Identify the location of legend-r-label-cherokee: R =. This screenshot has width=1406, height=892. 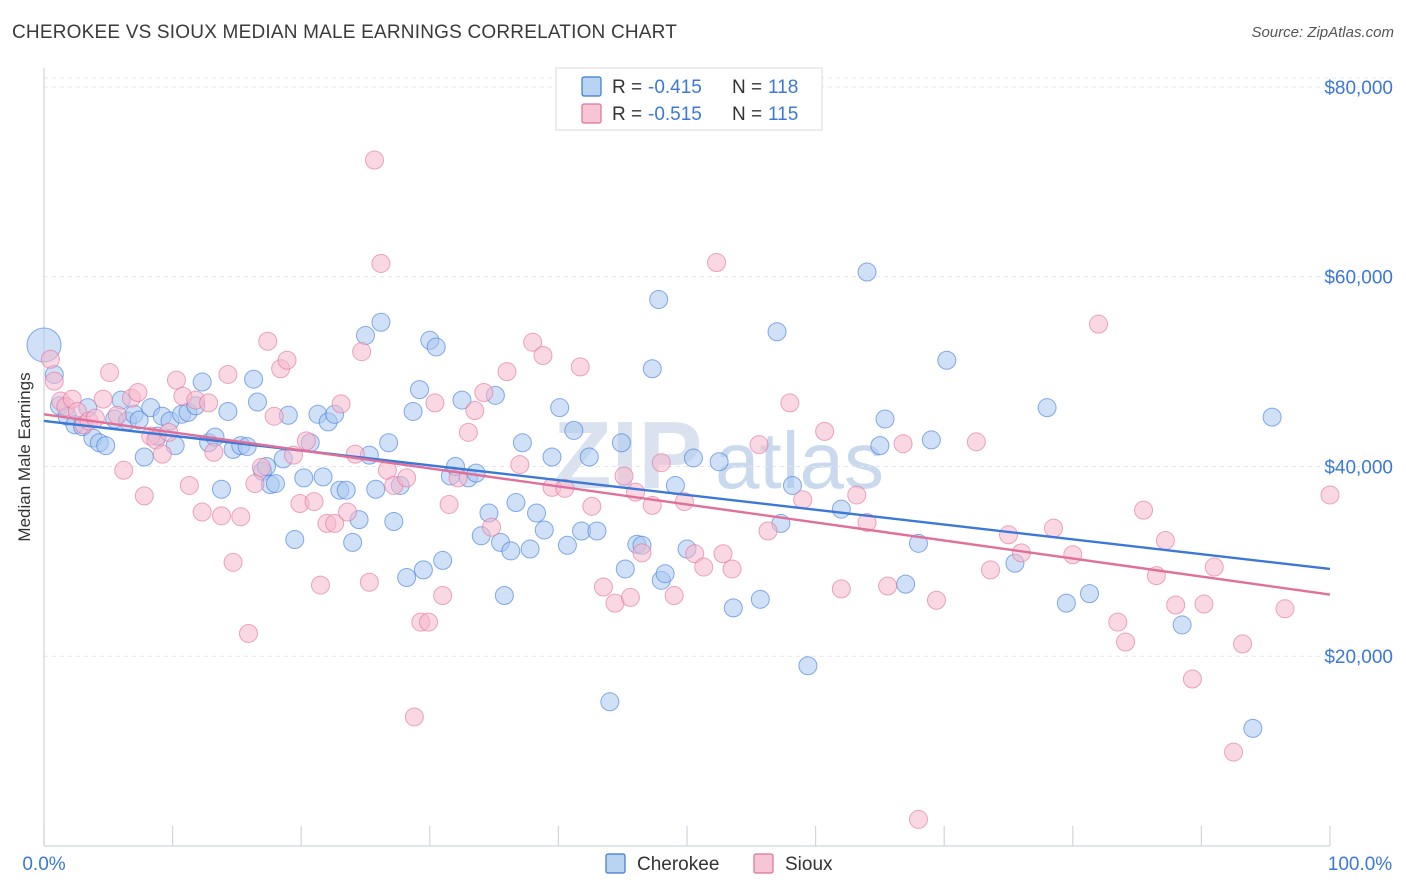
(627, 87).